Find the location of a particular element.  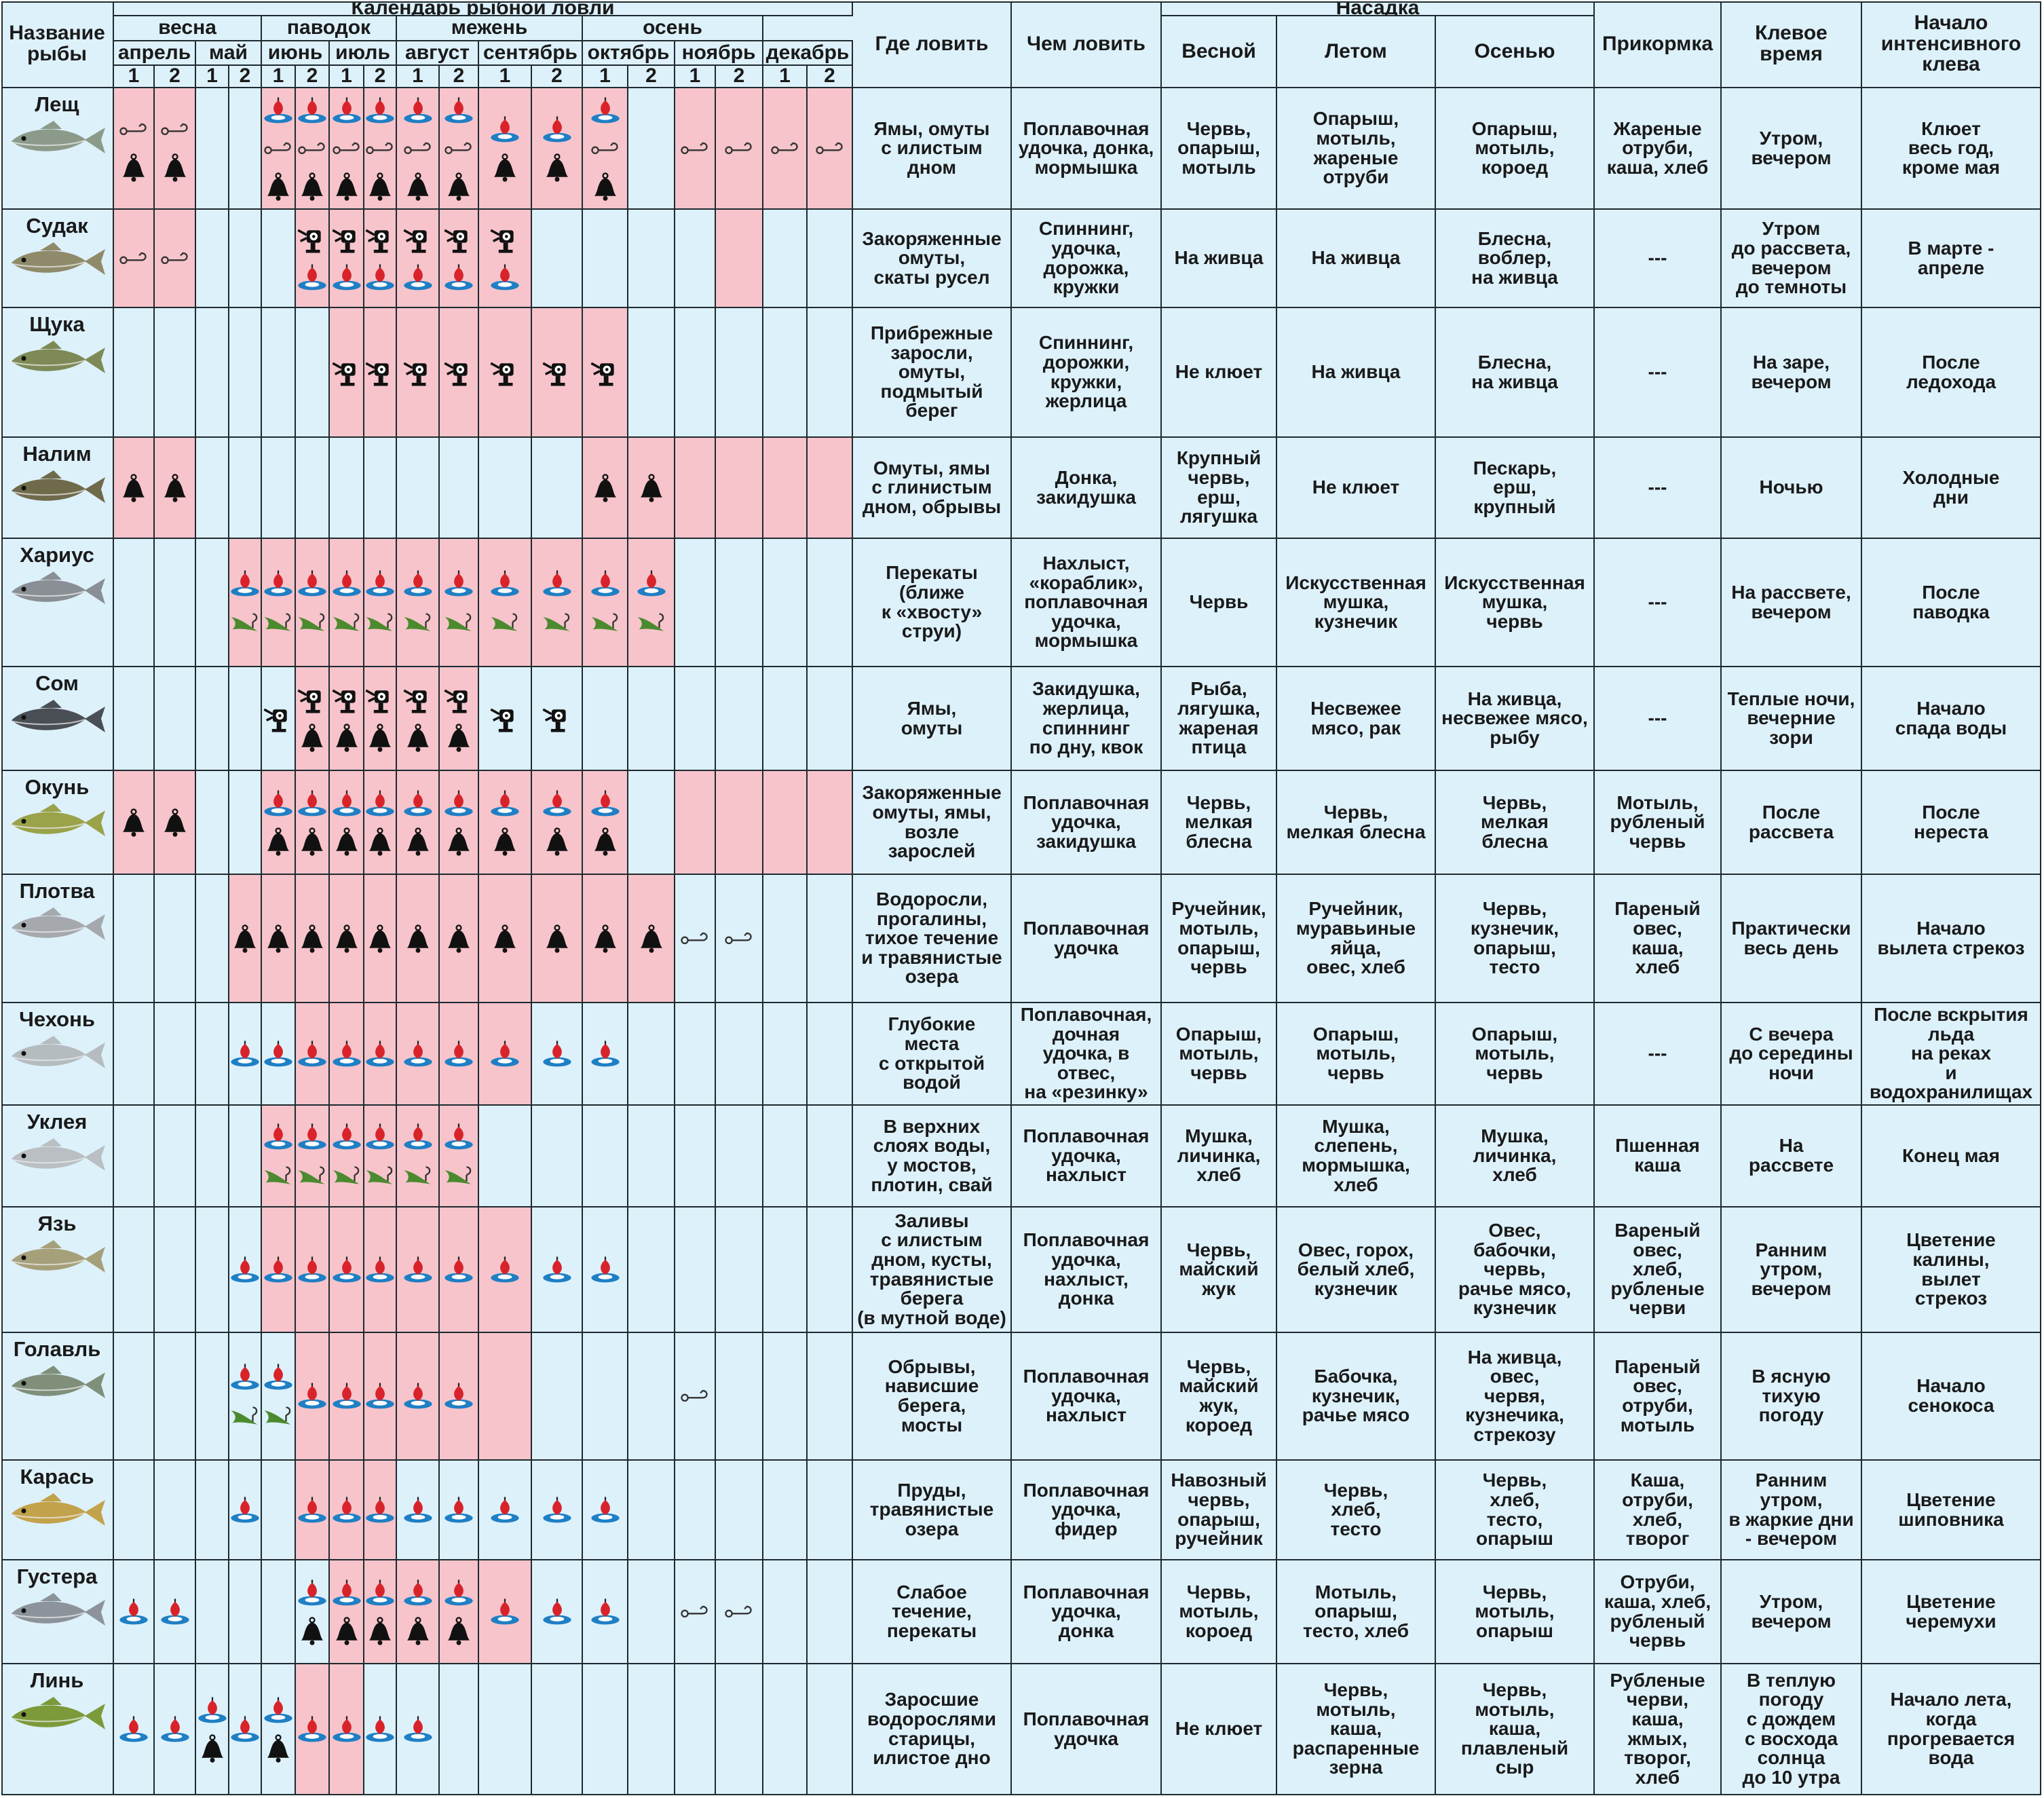

spring-cell: Не клюет is located at coordinates (1219, 373).